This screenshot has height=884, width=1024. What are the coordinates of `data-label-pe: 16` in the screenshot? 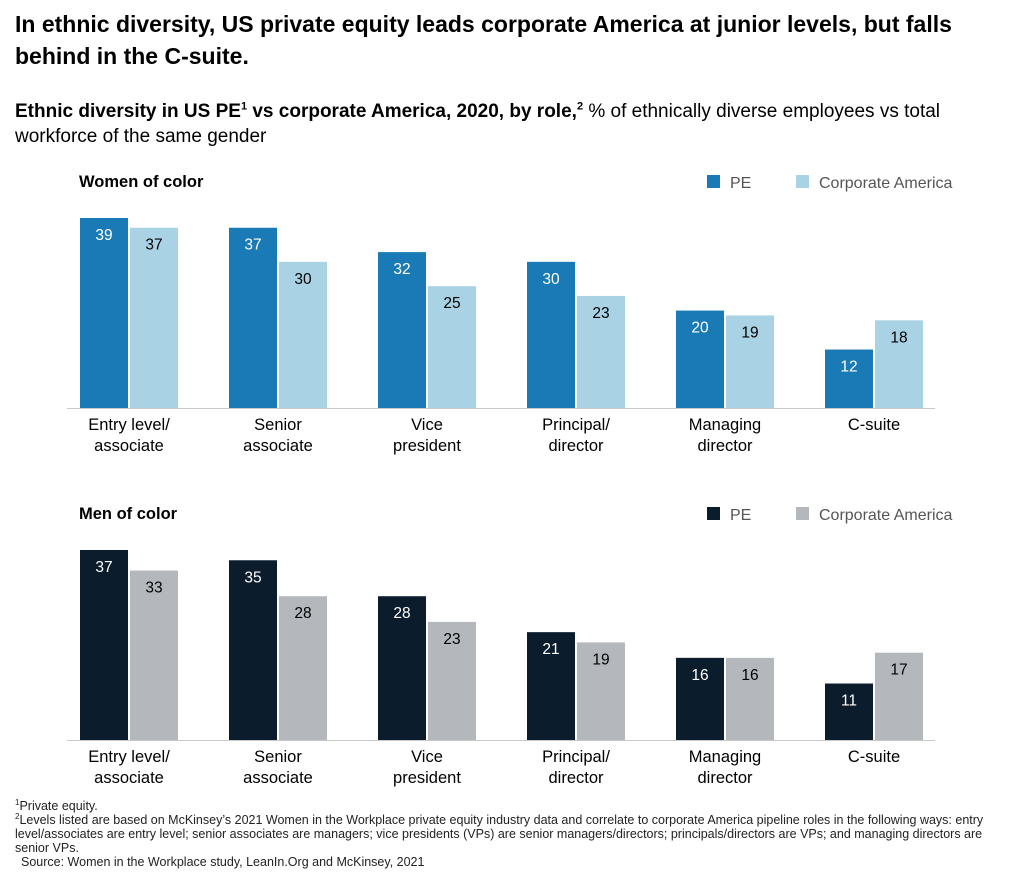 It's located at (699, 675).